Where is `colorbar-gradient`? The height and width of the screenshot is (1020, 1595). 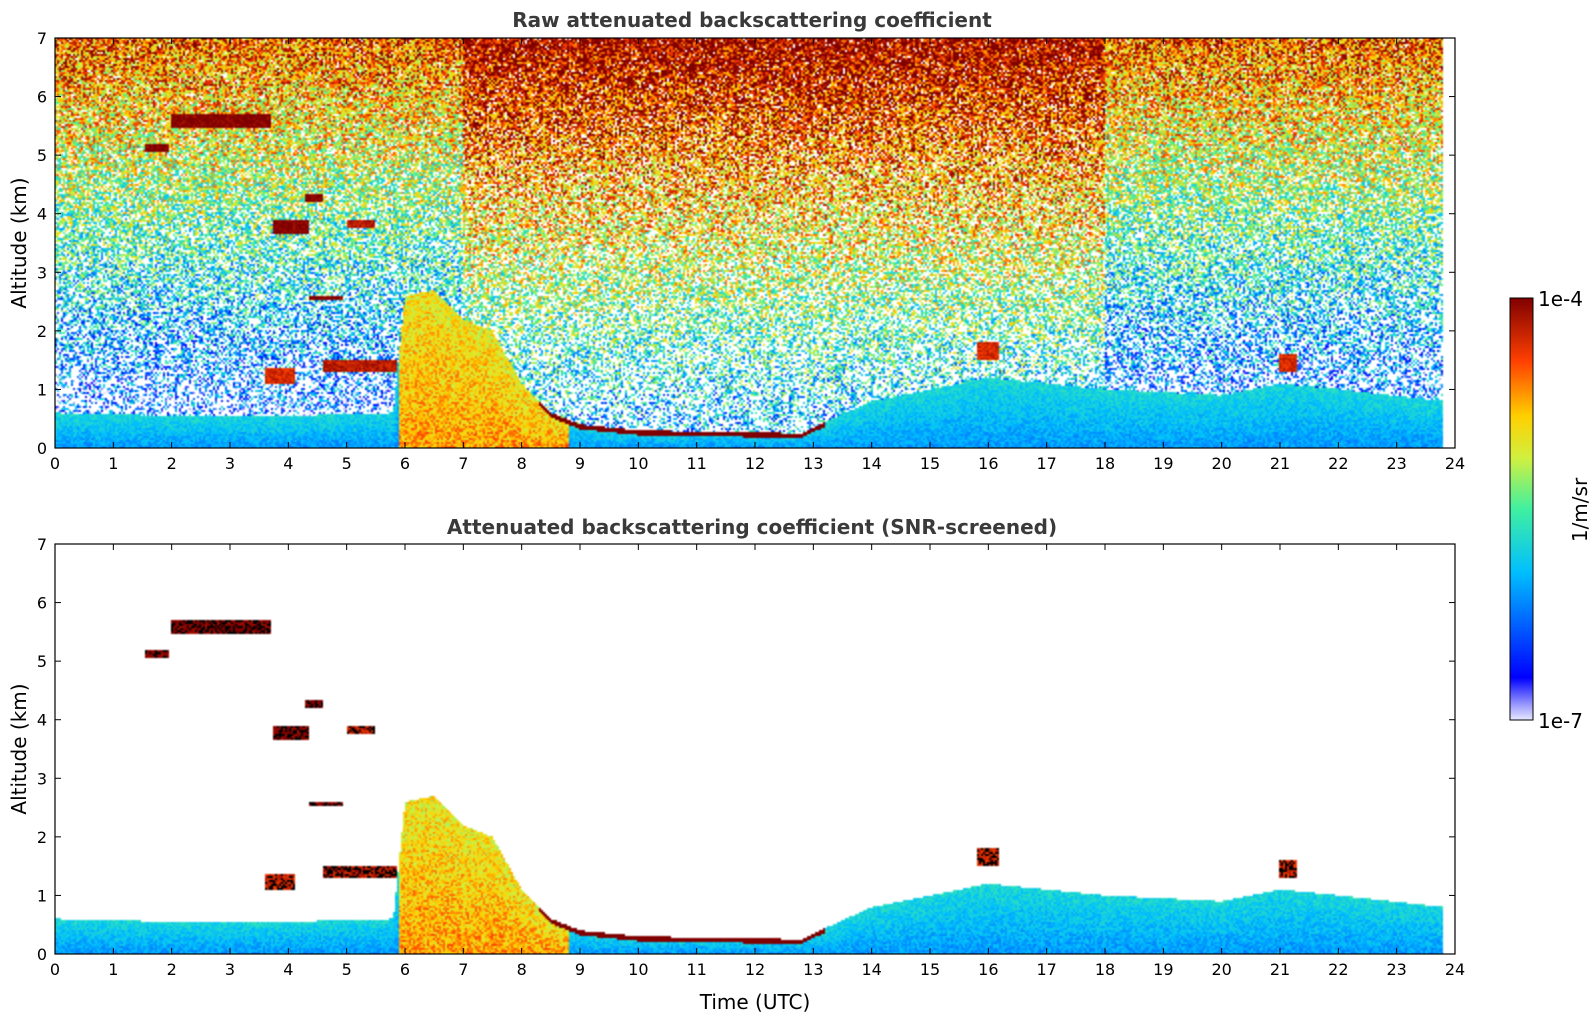
colorbar-gradient is located at coordinates (1521, 509).